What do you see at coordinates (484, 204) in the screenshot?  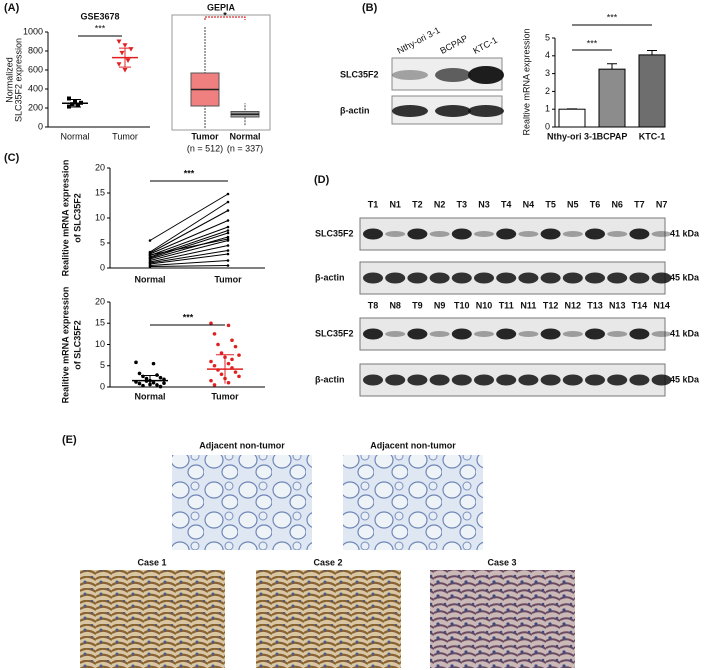 I see `lane-label: N3` at bounding box center [484, 204].